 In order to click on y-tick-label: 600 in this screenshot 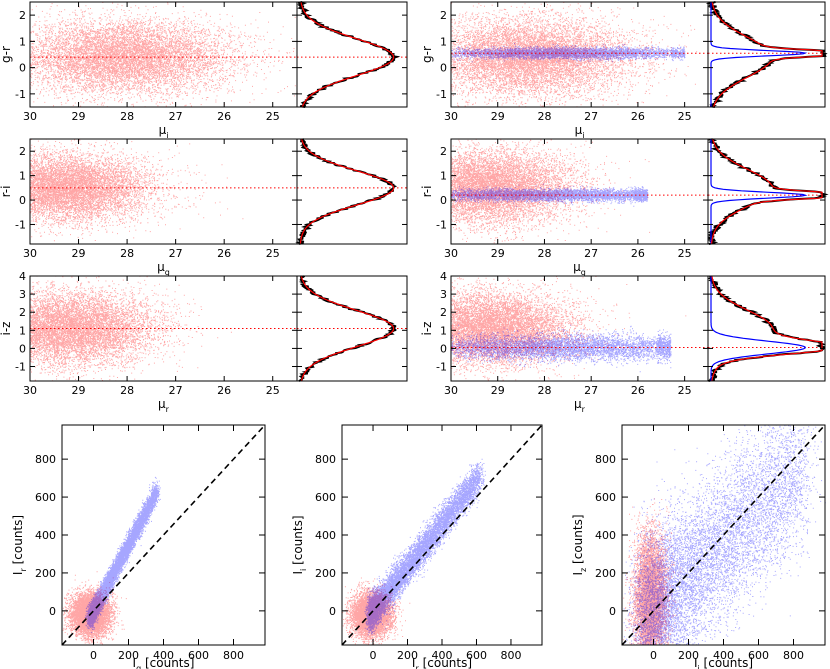, I will do `click(45, 497)`.